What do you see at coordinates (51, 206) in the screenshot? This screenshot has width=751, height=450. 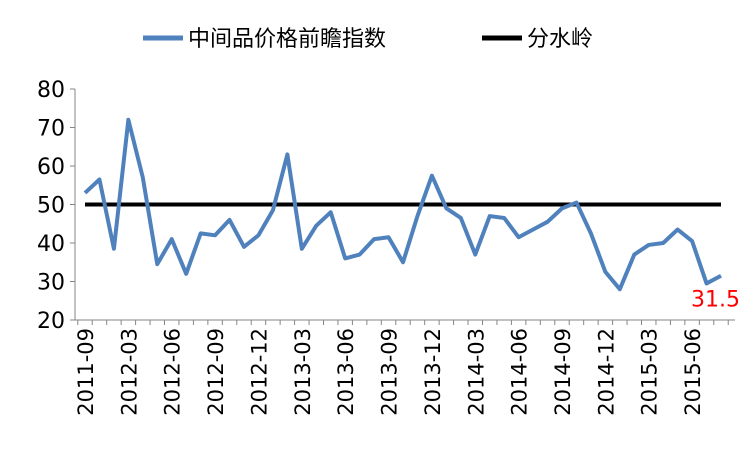 I see `y-tick-label: 50` at bounding box center [51, 206].